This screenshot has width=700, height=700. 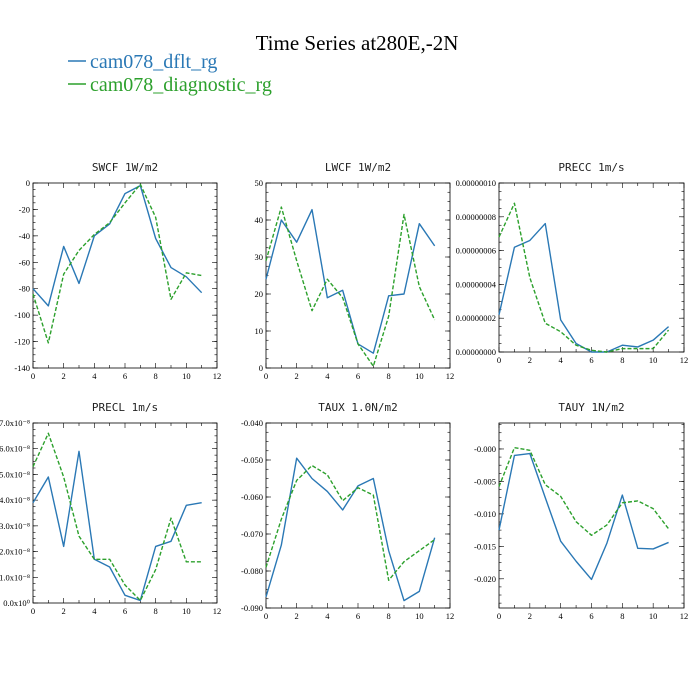 I want to click on y-tick-label: -40, so click(x=24, y=236).